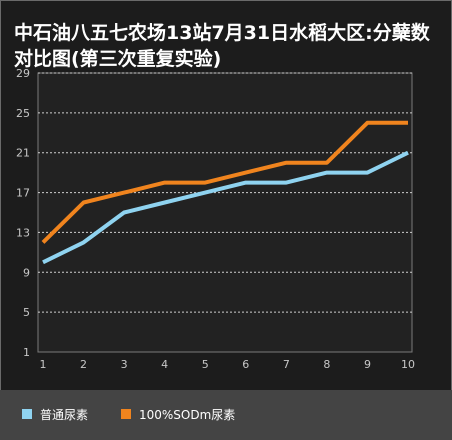 This screenshot has width=452, height=440. What do you see at coordinates (326, 364) in the screenshot?
I see `x-tick-label: 8` at bounding box center [326, 364].